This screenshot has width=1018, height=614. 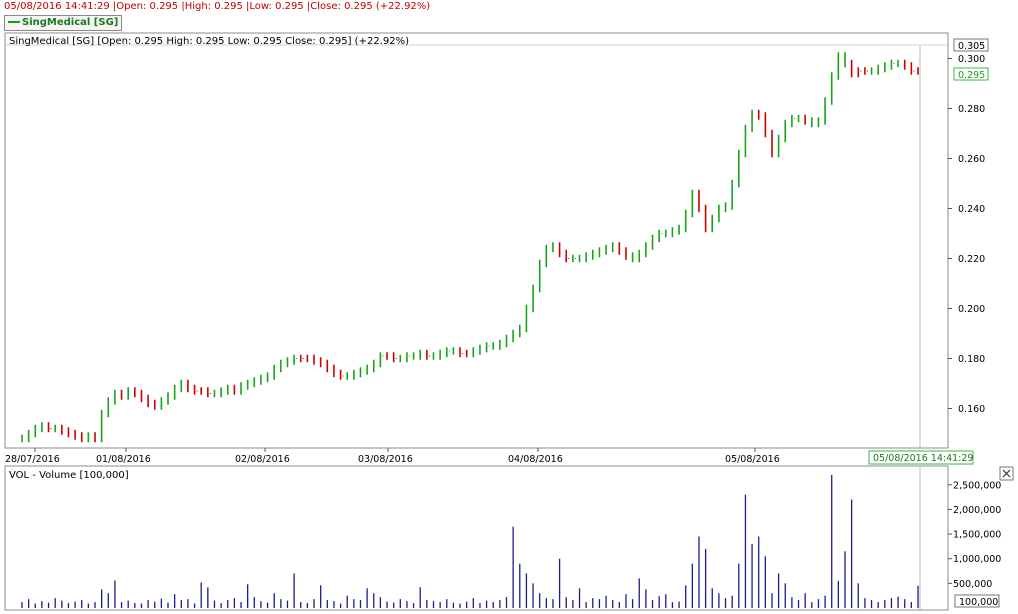 I want to click on volume-y-tick-label: 1,500,000, so click(x=977, y=535).